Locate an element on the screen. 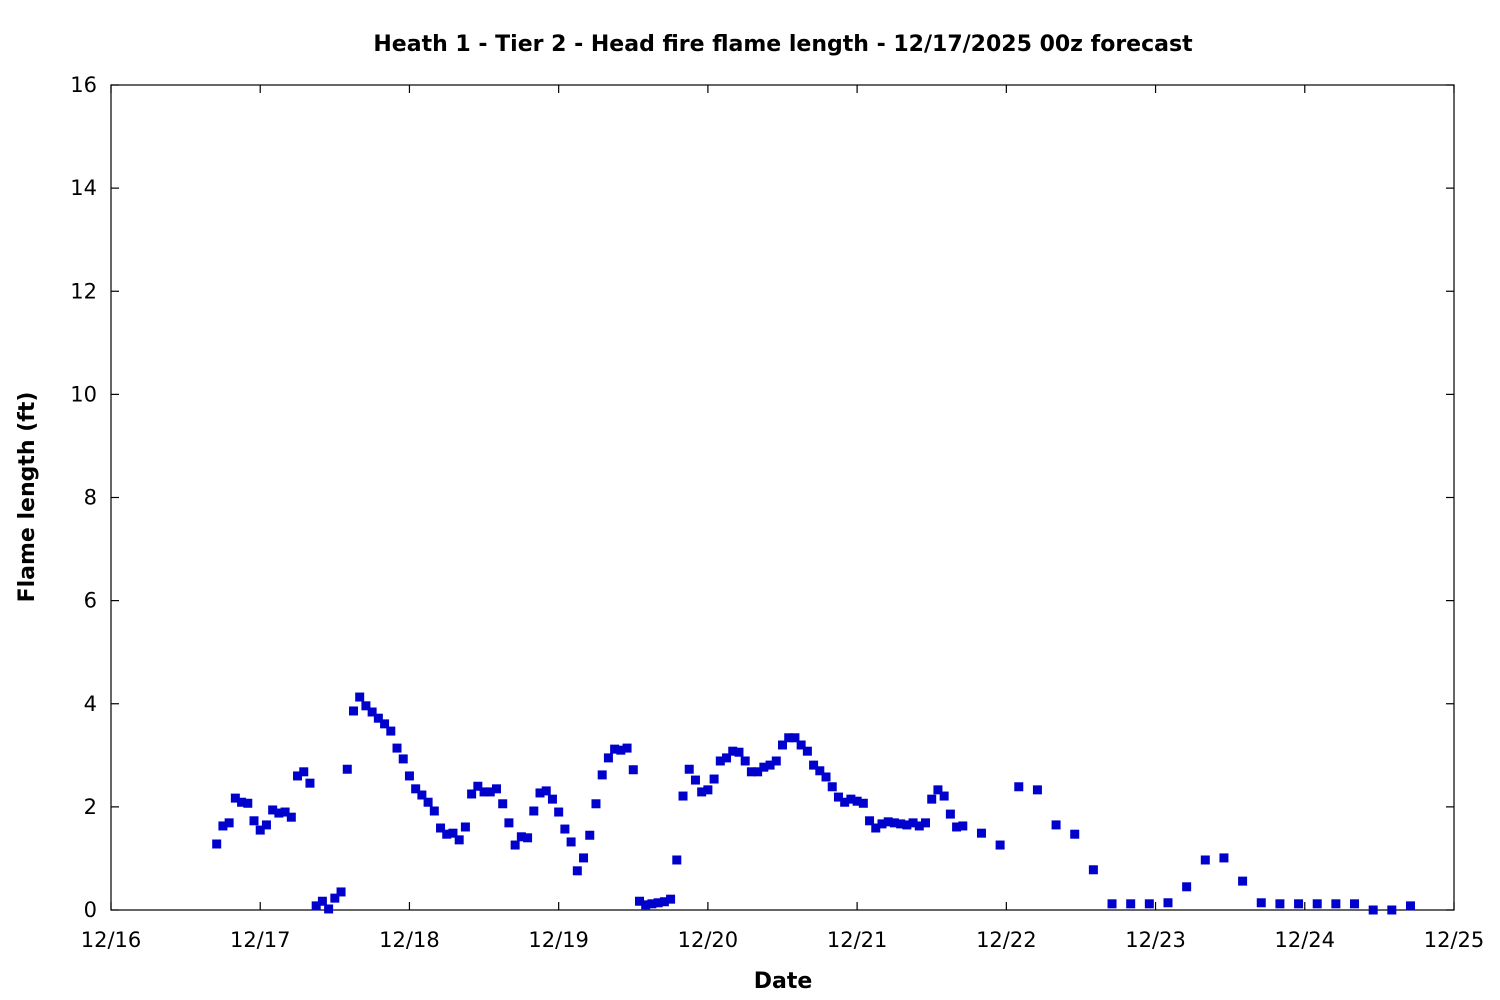 The width and height of the screenshot is (1500, 1000). x-tick-label: 12/20 is located at coordinates (708, 940).